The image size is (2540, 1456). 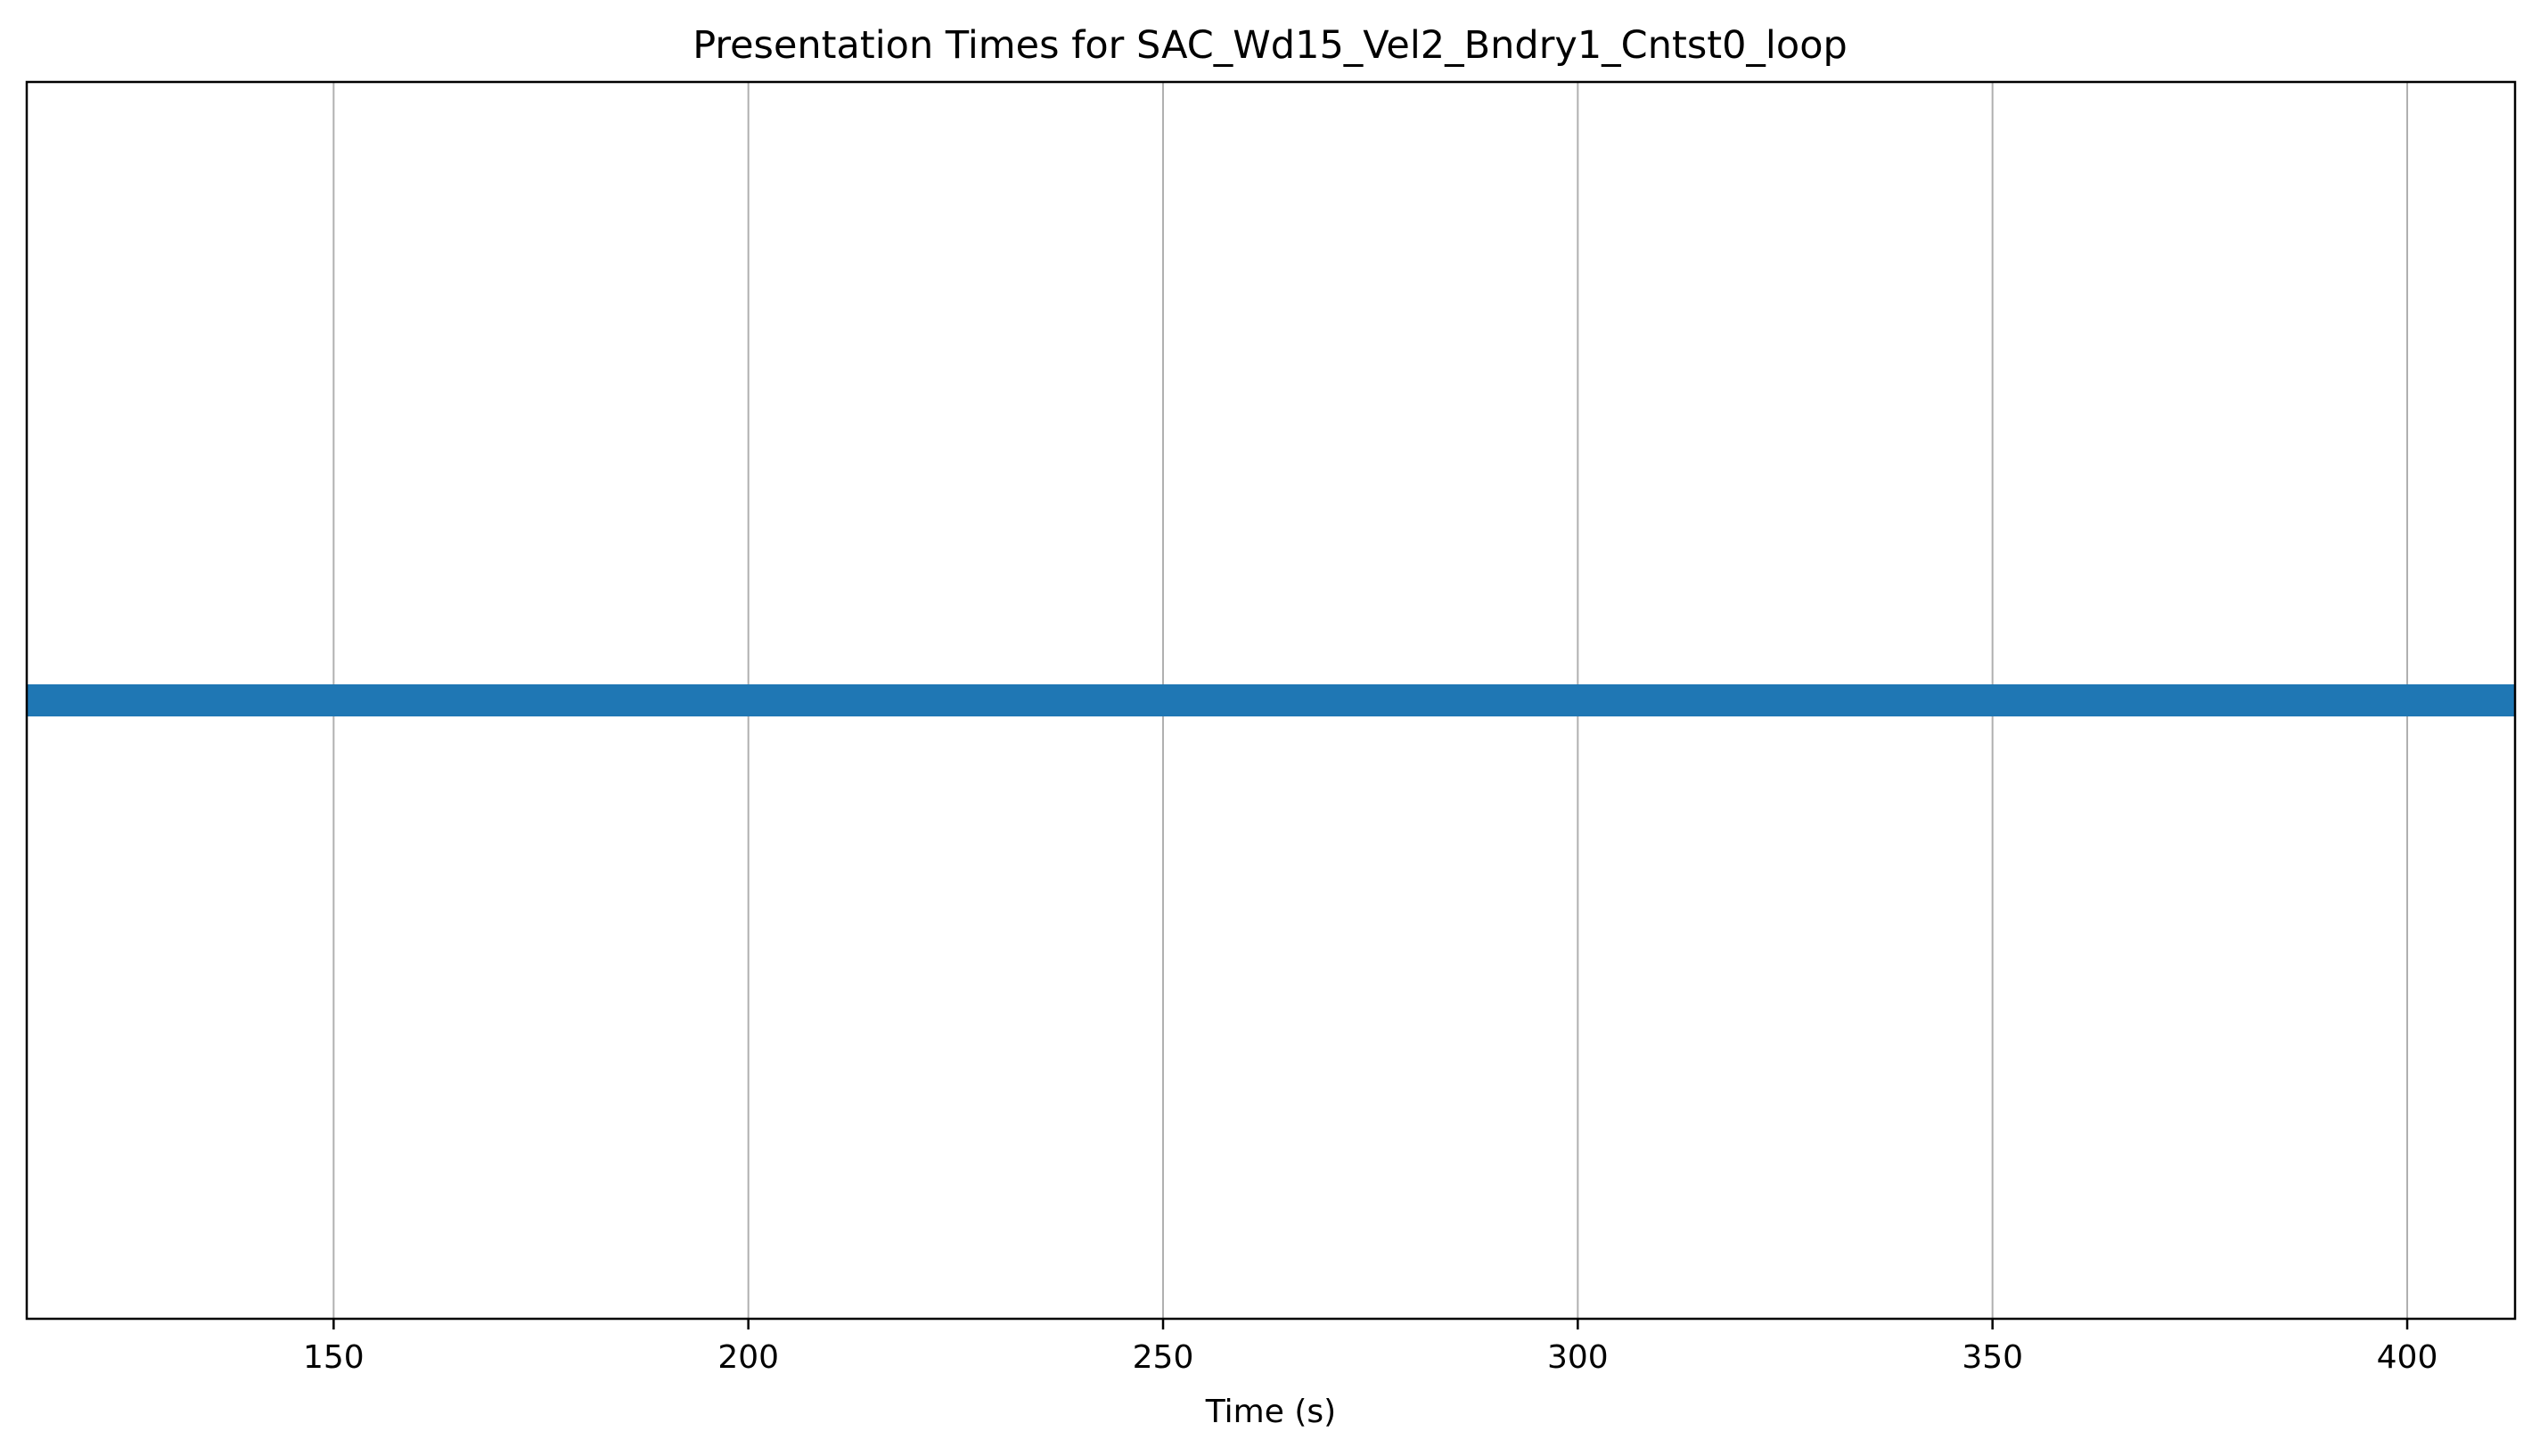 What do you see at coordinates (1270, 1412) in the screenshot?
I see `x-axis-label: Time (s)` at bounding box center [1270, 1412].